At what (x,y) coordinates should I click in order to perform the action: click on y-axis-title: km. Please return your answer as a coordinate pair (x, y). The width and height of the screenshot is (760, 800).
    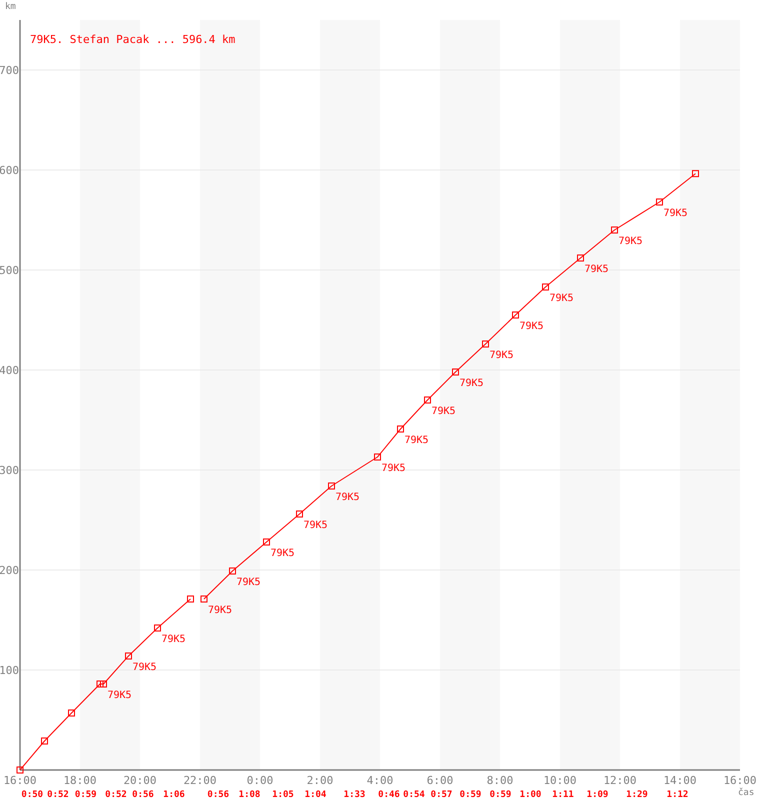
    Looking at the image, I should click on (10, 7).